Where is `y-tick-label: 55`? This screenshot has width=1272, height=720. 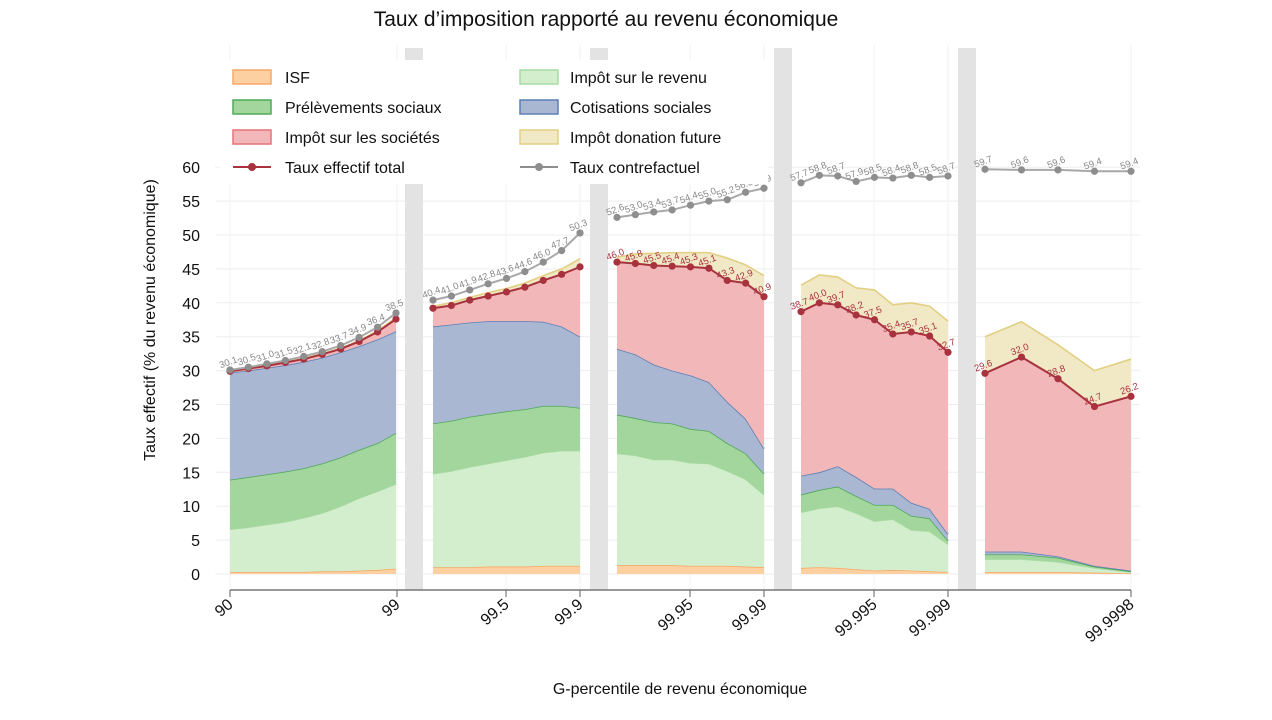 y-tick-label: 55 is located at coordinates (191, 202).